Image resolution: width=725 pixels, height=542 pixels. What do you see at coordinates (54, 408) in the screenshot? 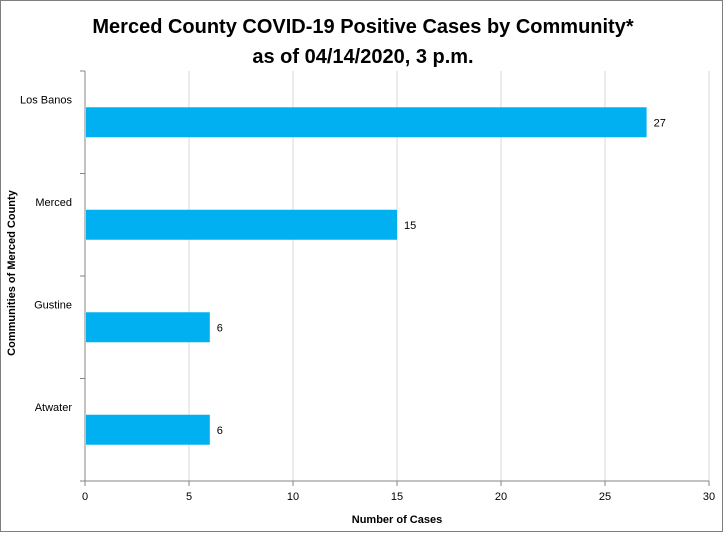
I see `y-tick-label: Atwater` at bounding box center [54, 408].